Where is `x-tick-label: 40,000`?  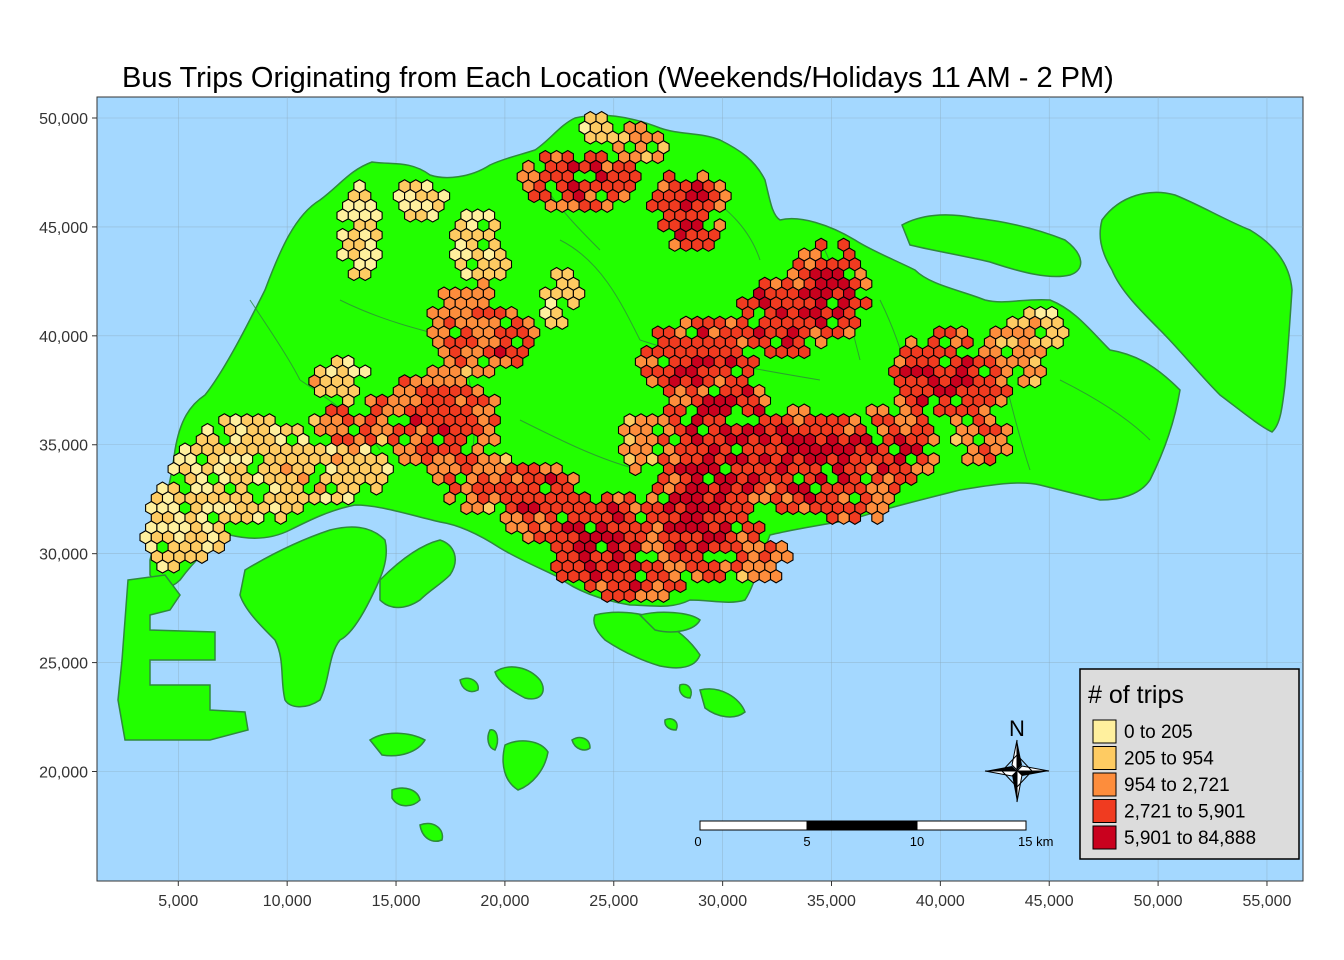
x-tick-label: 40,000 is located at coordinates (940, 901).